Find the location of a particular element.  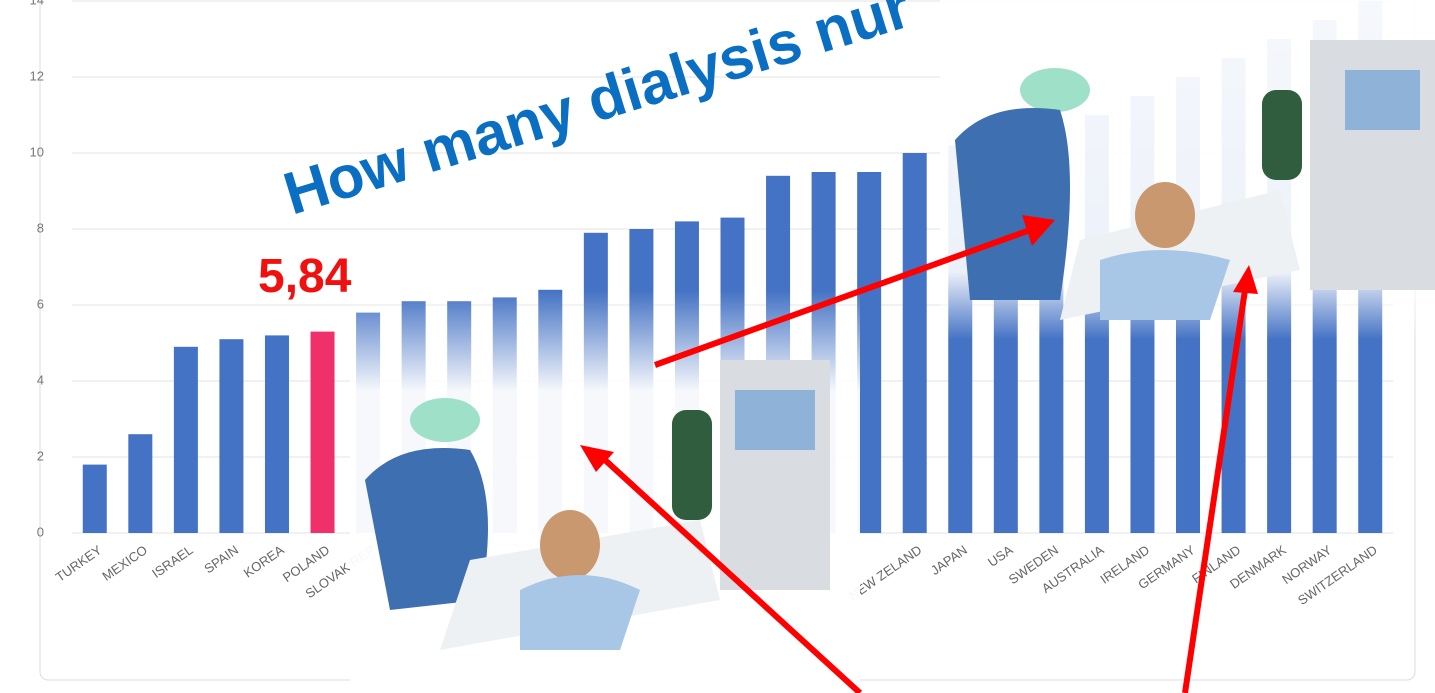

y-tick-label: 2 is located at coordinates (40, 455).